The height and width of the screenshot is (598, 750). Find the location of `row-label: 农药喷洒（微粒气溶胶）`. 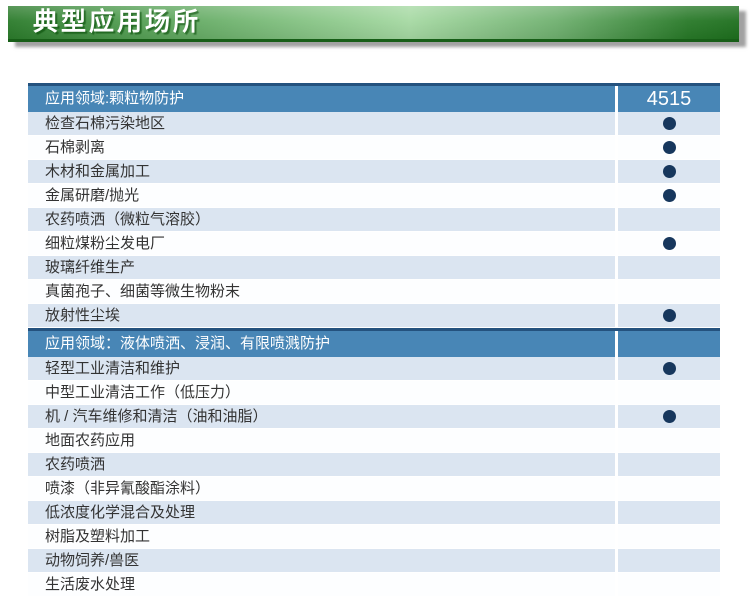

row-label: 农药喷洒（微粒气溶胶） is located at coordinates (128, 219).